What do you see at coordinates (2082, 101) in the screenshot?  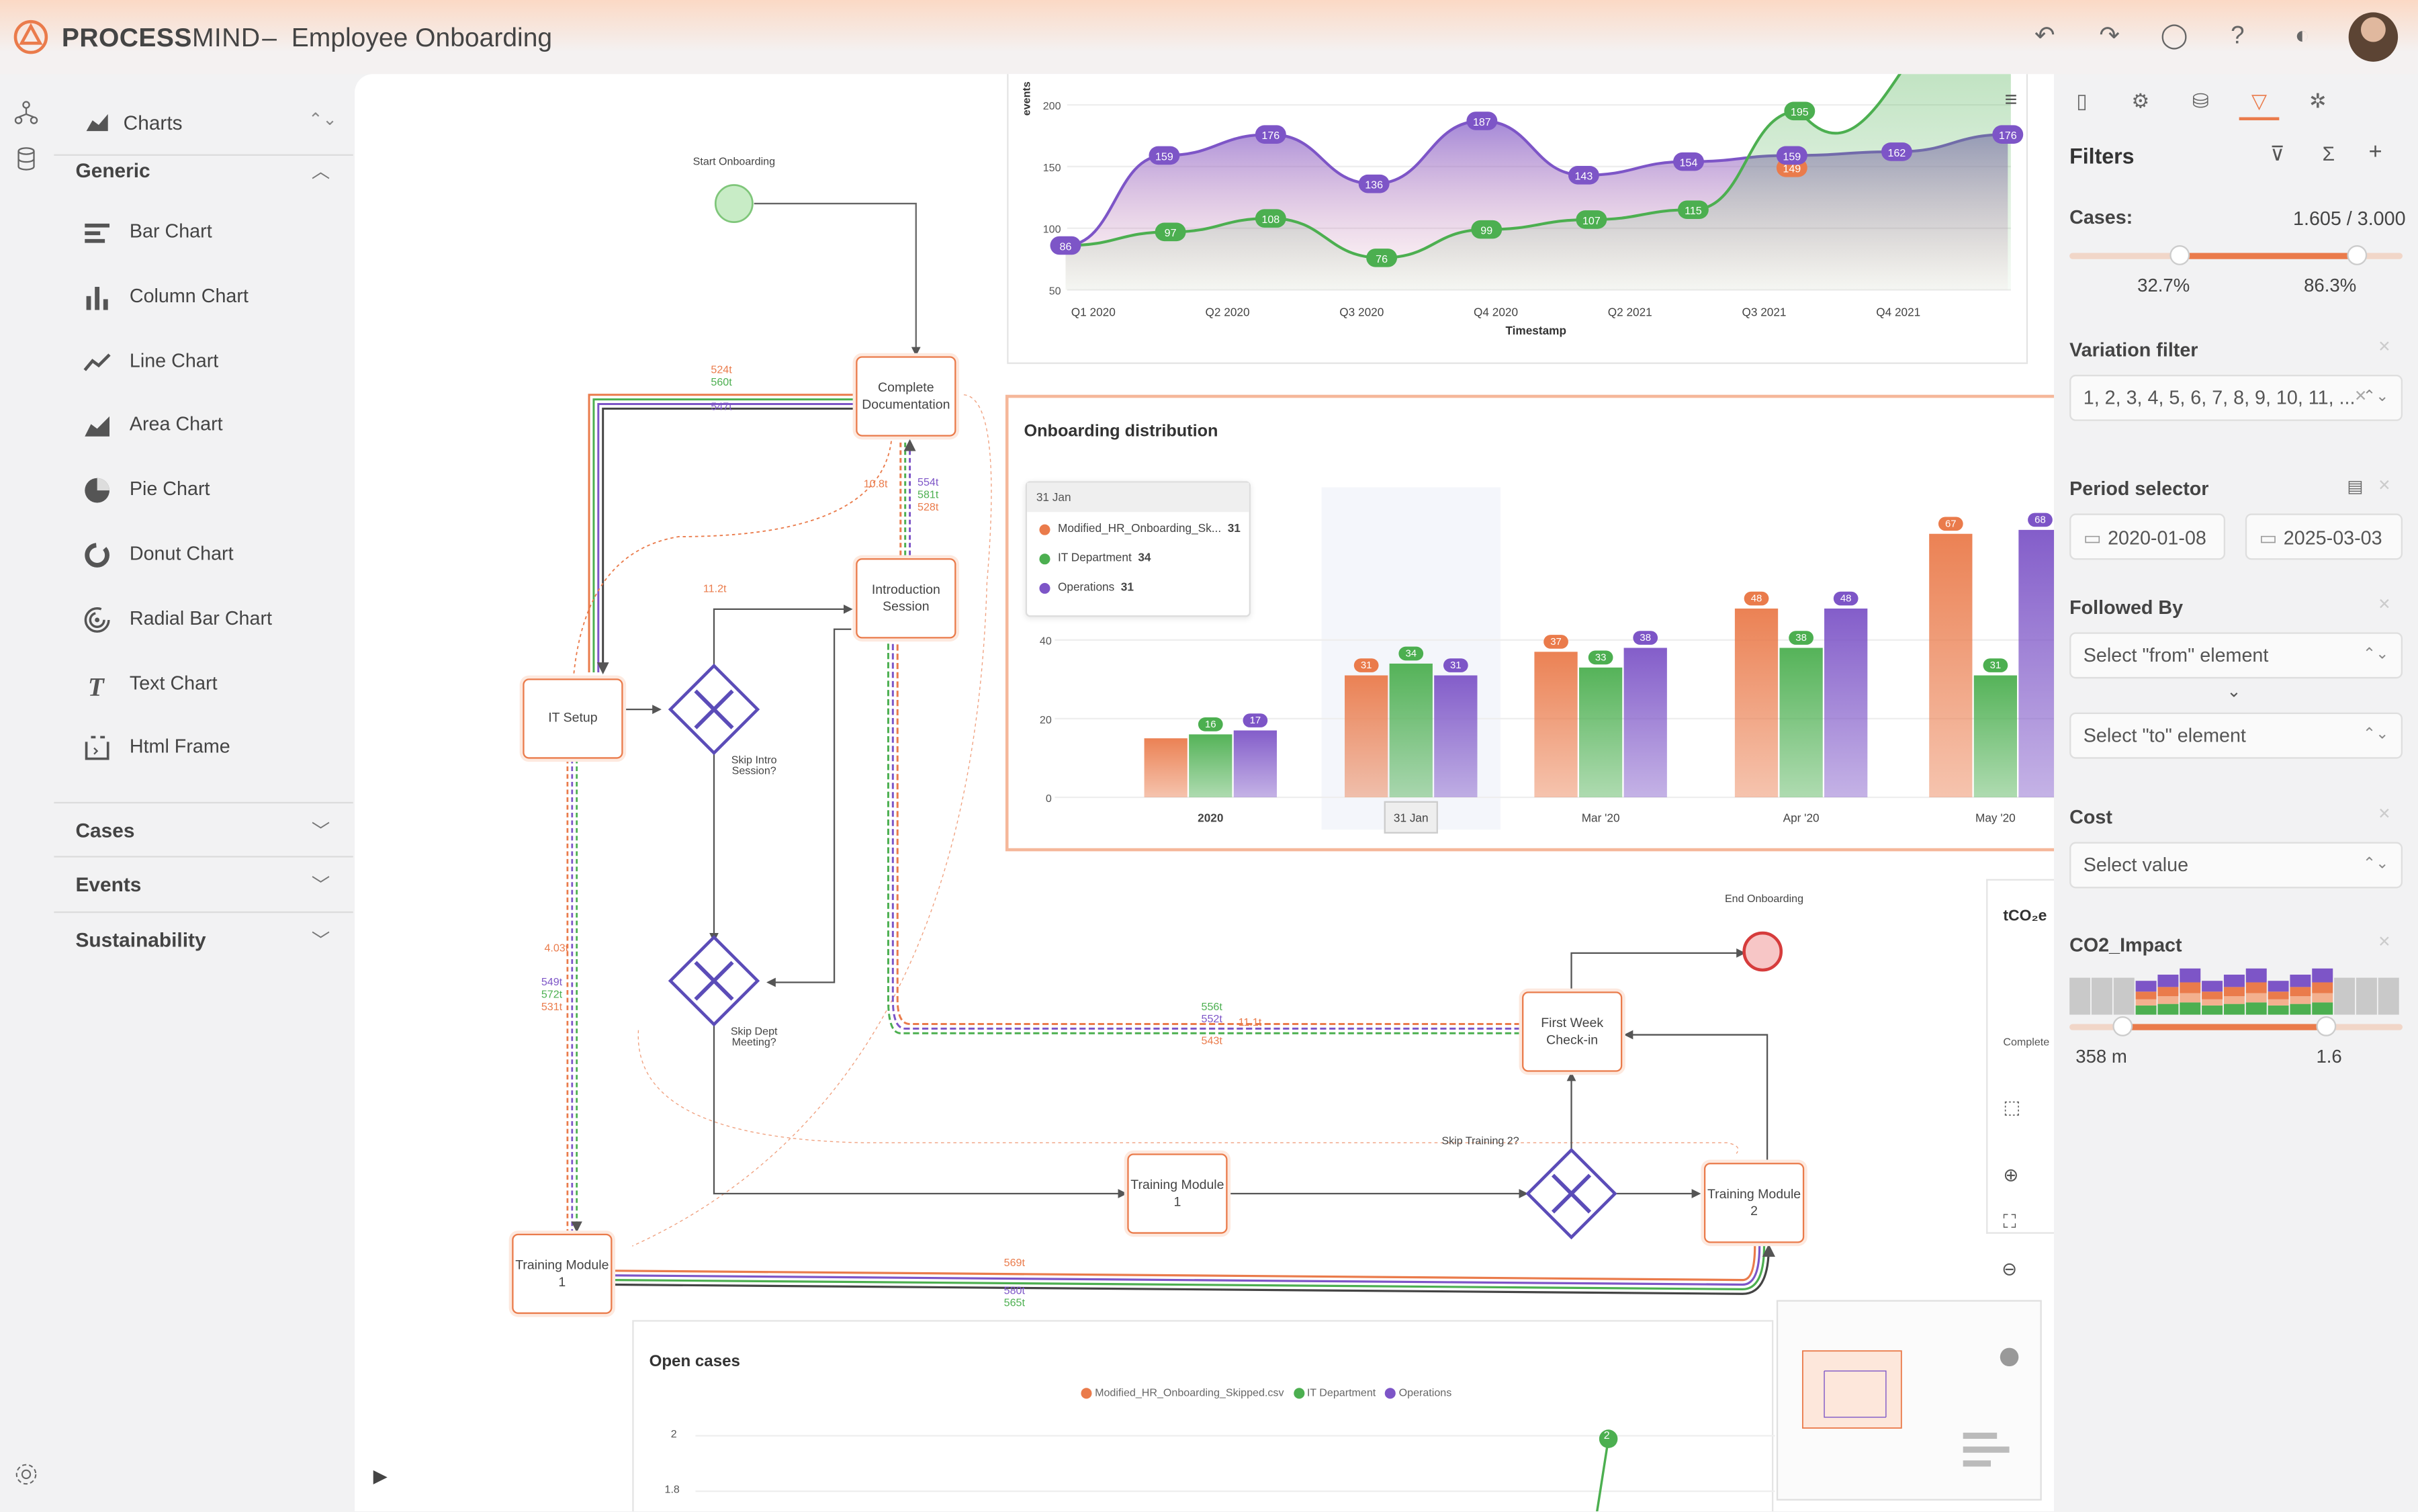 I see `tab-document-icon: ▯` at bounding box center [2082, 101].